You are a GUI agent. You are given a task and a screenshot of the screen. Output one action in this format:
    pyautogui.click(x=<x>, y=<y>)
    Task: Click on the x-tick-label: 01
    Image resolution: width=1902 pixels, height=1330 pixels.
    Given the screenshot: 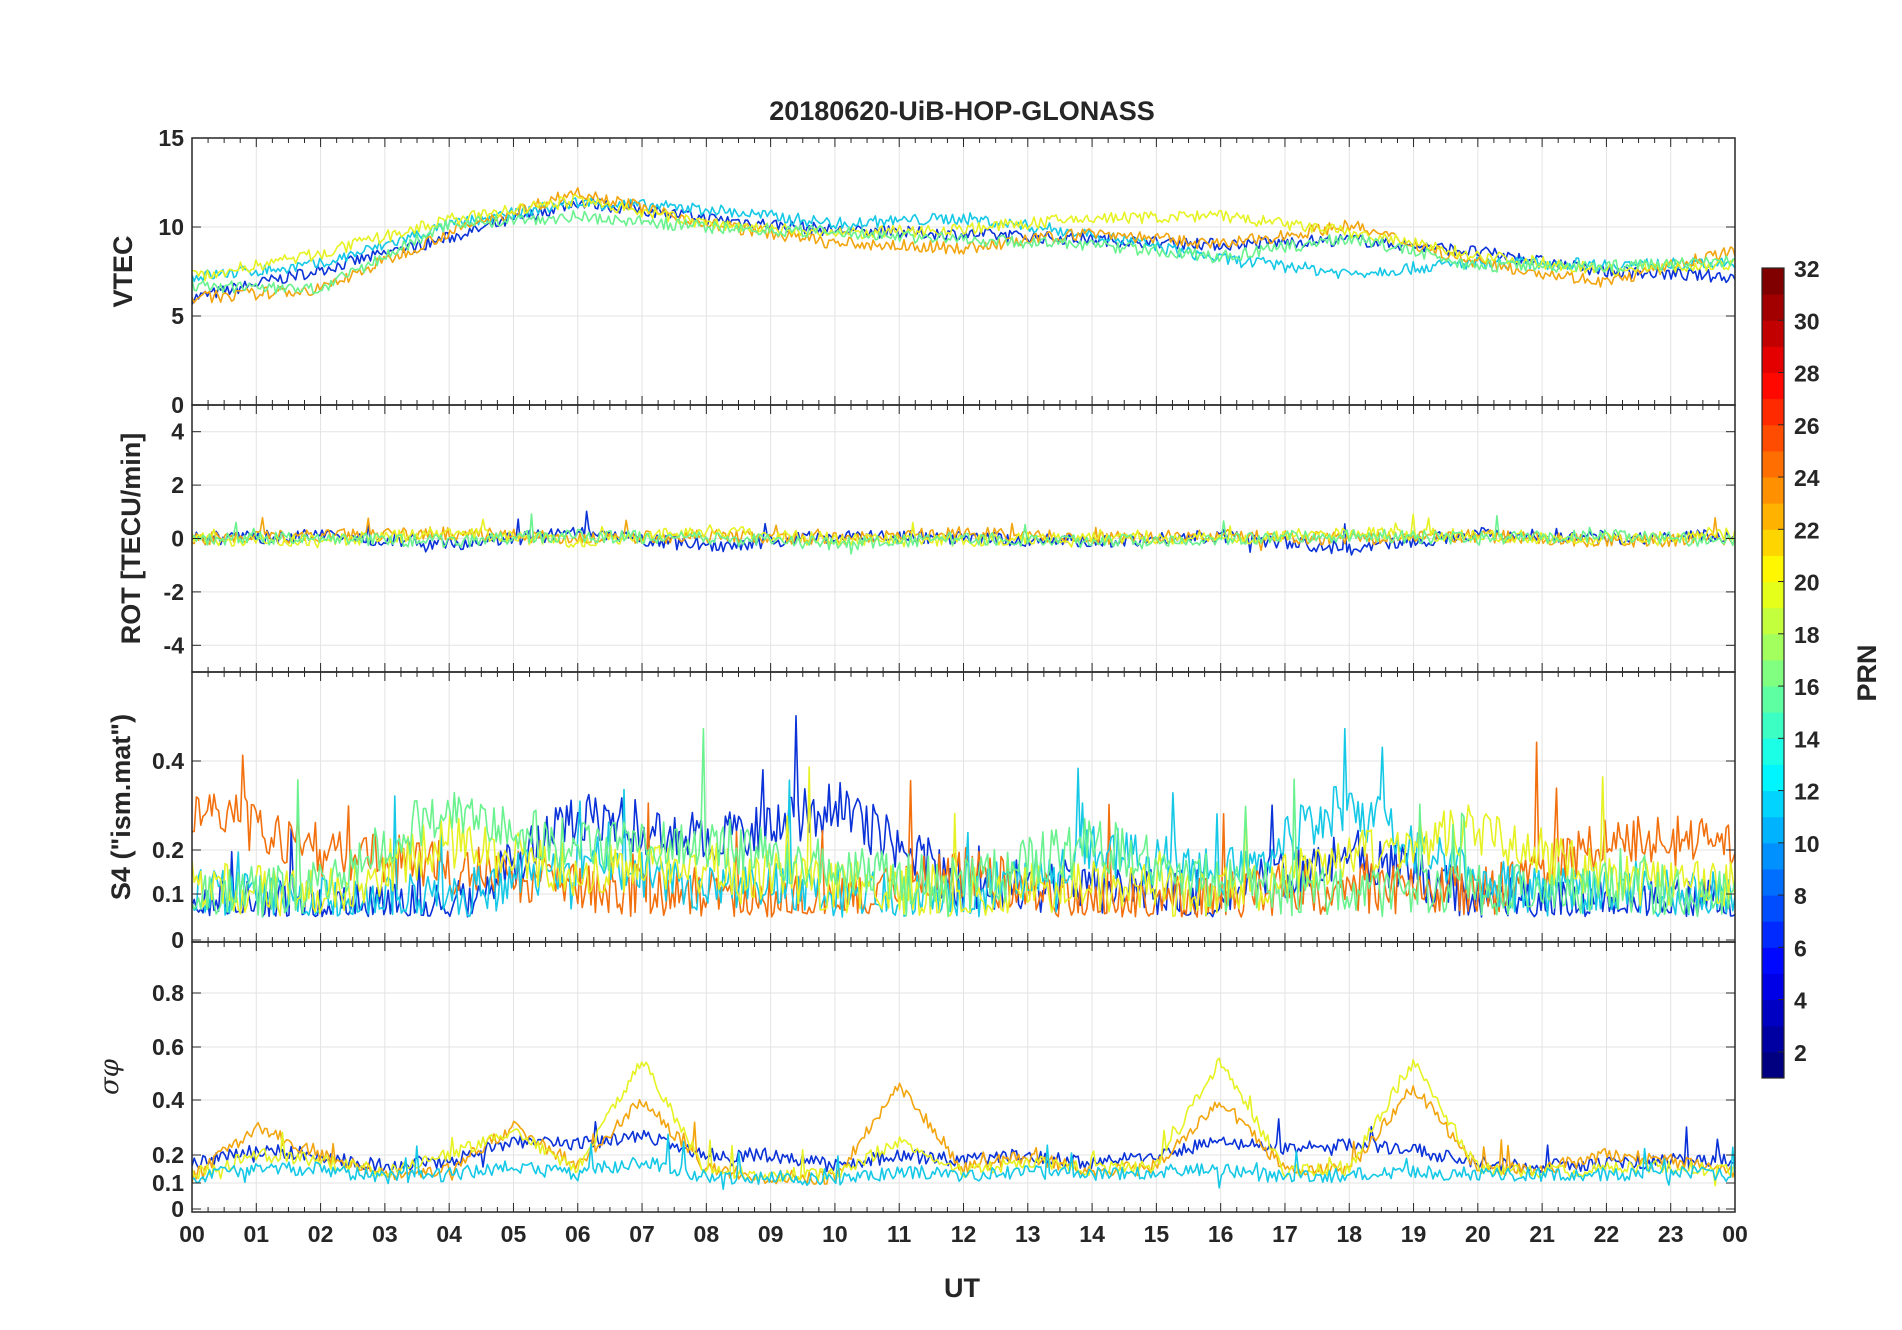 What is the action you would take?
    pyautogui.click(x=256, y=1234)
    